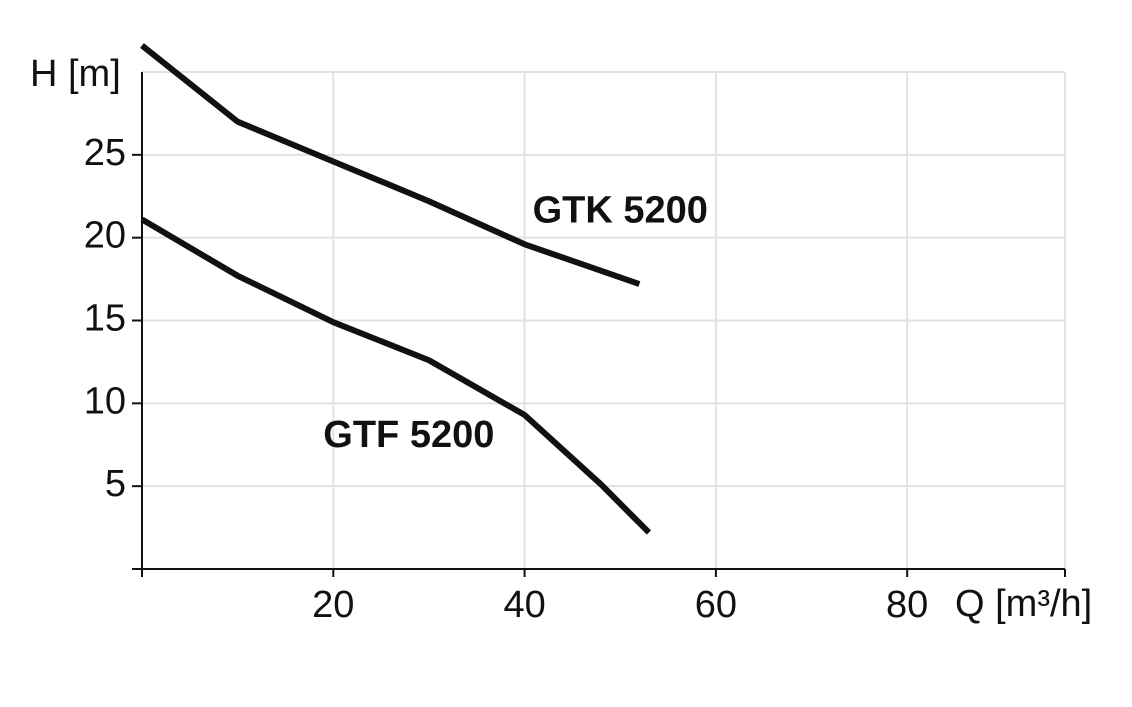 The image size is (1132, 707). I want to click on x-axis-label: Q [m³/h], so click(1023, 604).